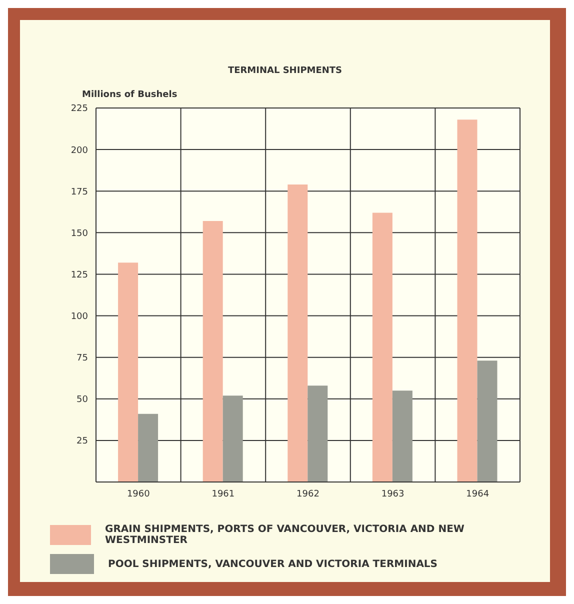 The image size is (574, 604). Describe the element at coordinates (79, 317) in the screenshot. I see `y-tick-label: 100` at that location.